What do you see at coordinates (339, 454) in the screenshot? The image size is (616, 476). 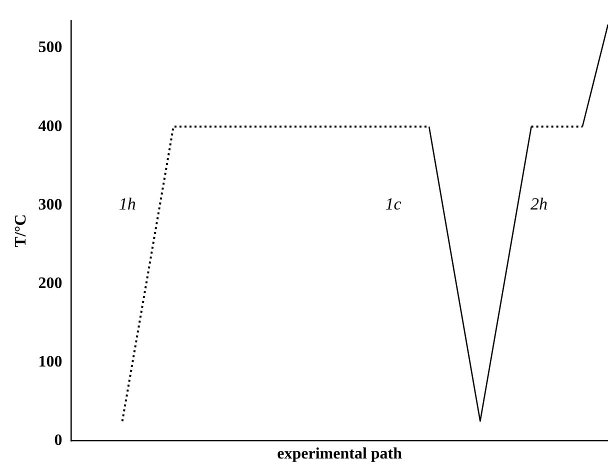 I see `x-axis-title: experimental path` at bounding box center [339, 454].